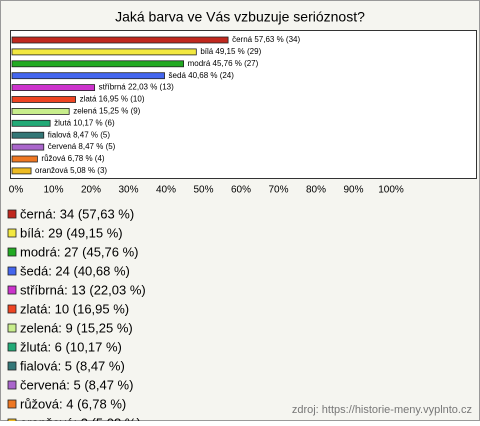  Describe the element at coordinates (74, 308) in the screenshot. I see `legend-label: zlatá: 10 (16,95 %)` at that location.